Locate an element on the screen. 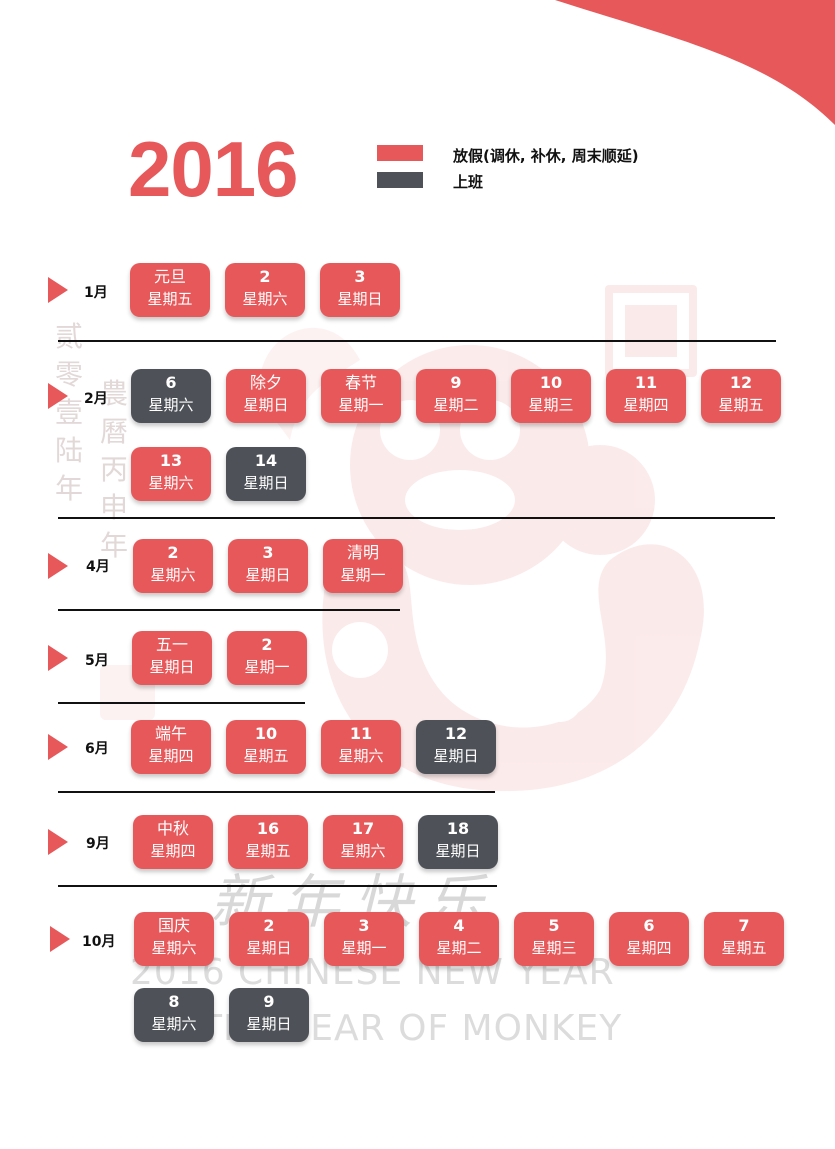  background-vertical-text-2: 農曆丙申年 is located at coordinates (114, 469).